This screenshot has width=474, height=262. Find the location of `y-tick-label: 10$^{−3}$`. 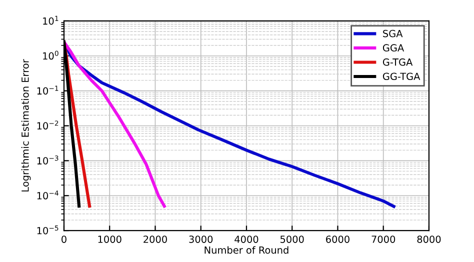

y-tick-label: 10$^{−3}$ is located at coordinates (47, 160).